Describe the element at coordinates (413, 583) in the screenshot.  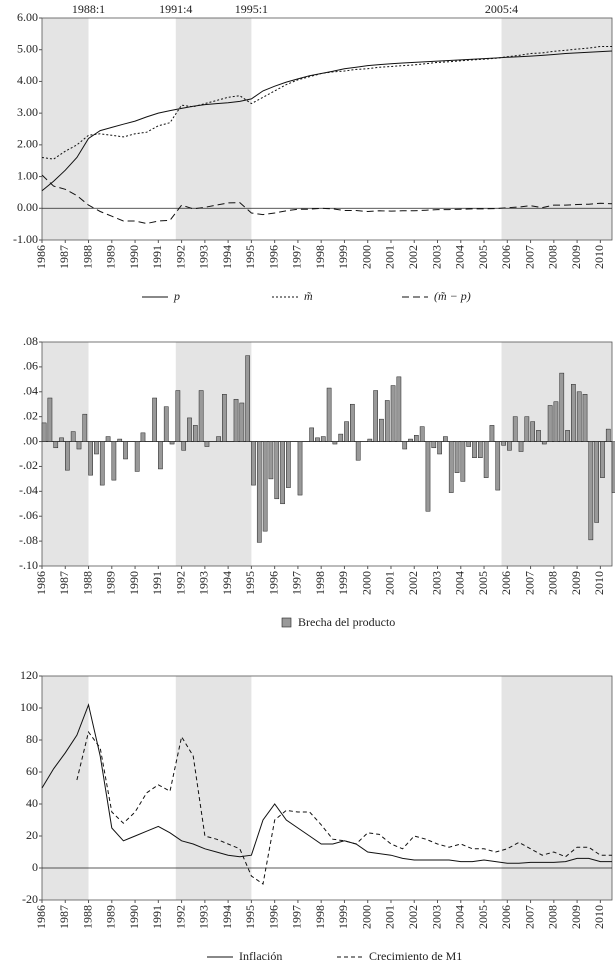
I see `x-tick-label: 2002` at that location.